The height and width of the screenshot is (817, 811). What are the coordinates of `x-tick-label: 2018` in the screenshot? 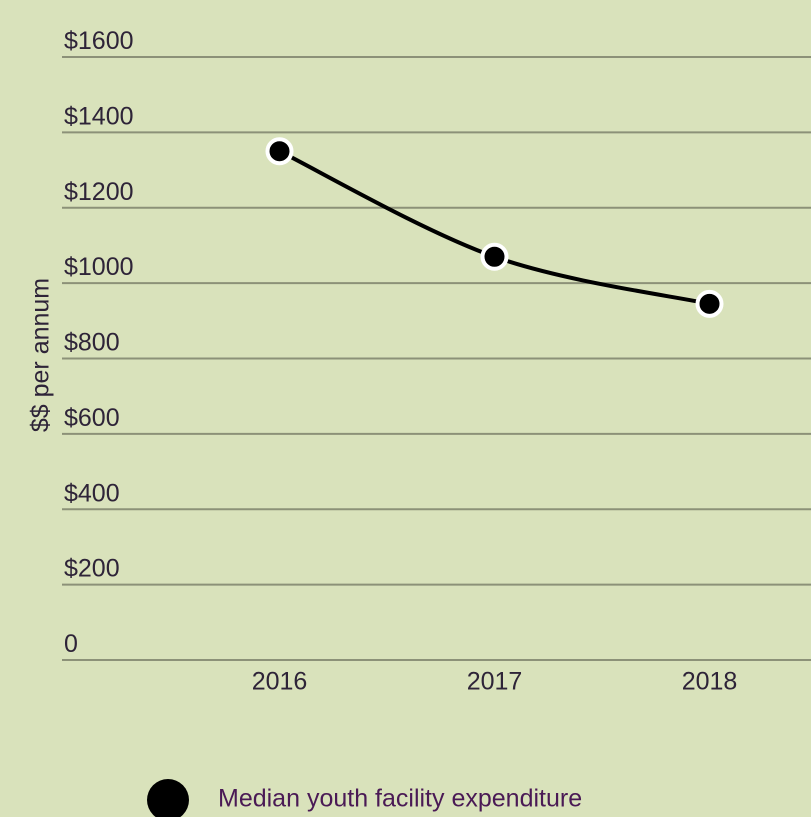 It's located at (710, 682).